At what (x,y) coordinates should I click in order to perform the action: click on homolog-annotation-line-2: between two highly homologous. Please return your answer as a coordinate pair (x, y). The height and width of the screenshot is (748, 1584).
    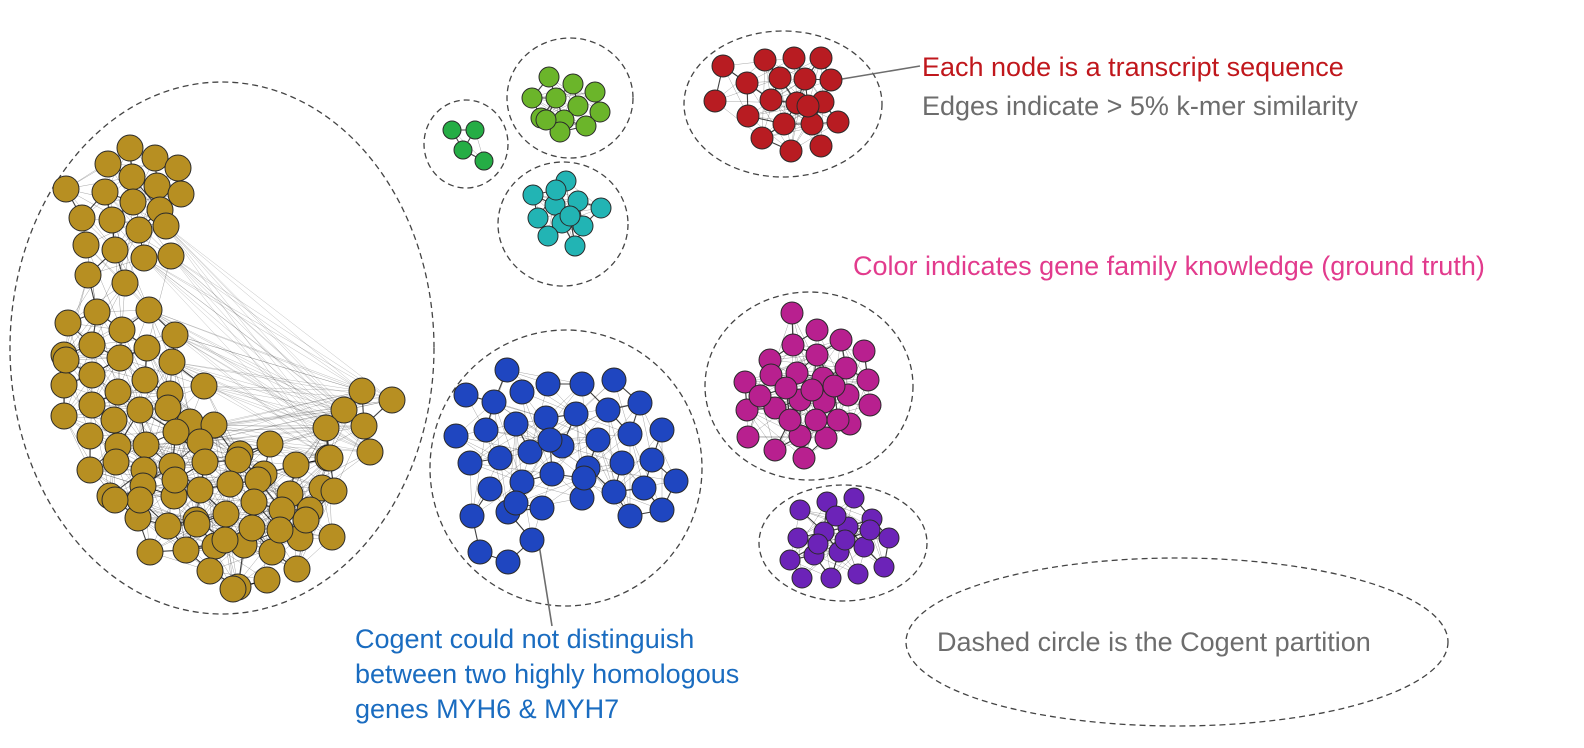
    Looking at the image, I should click on (547, 674).